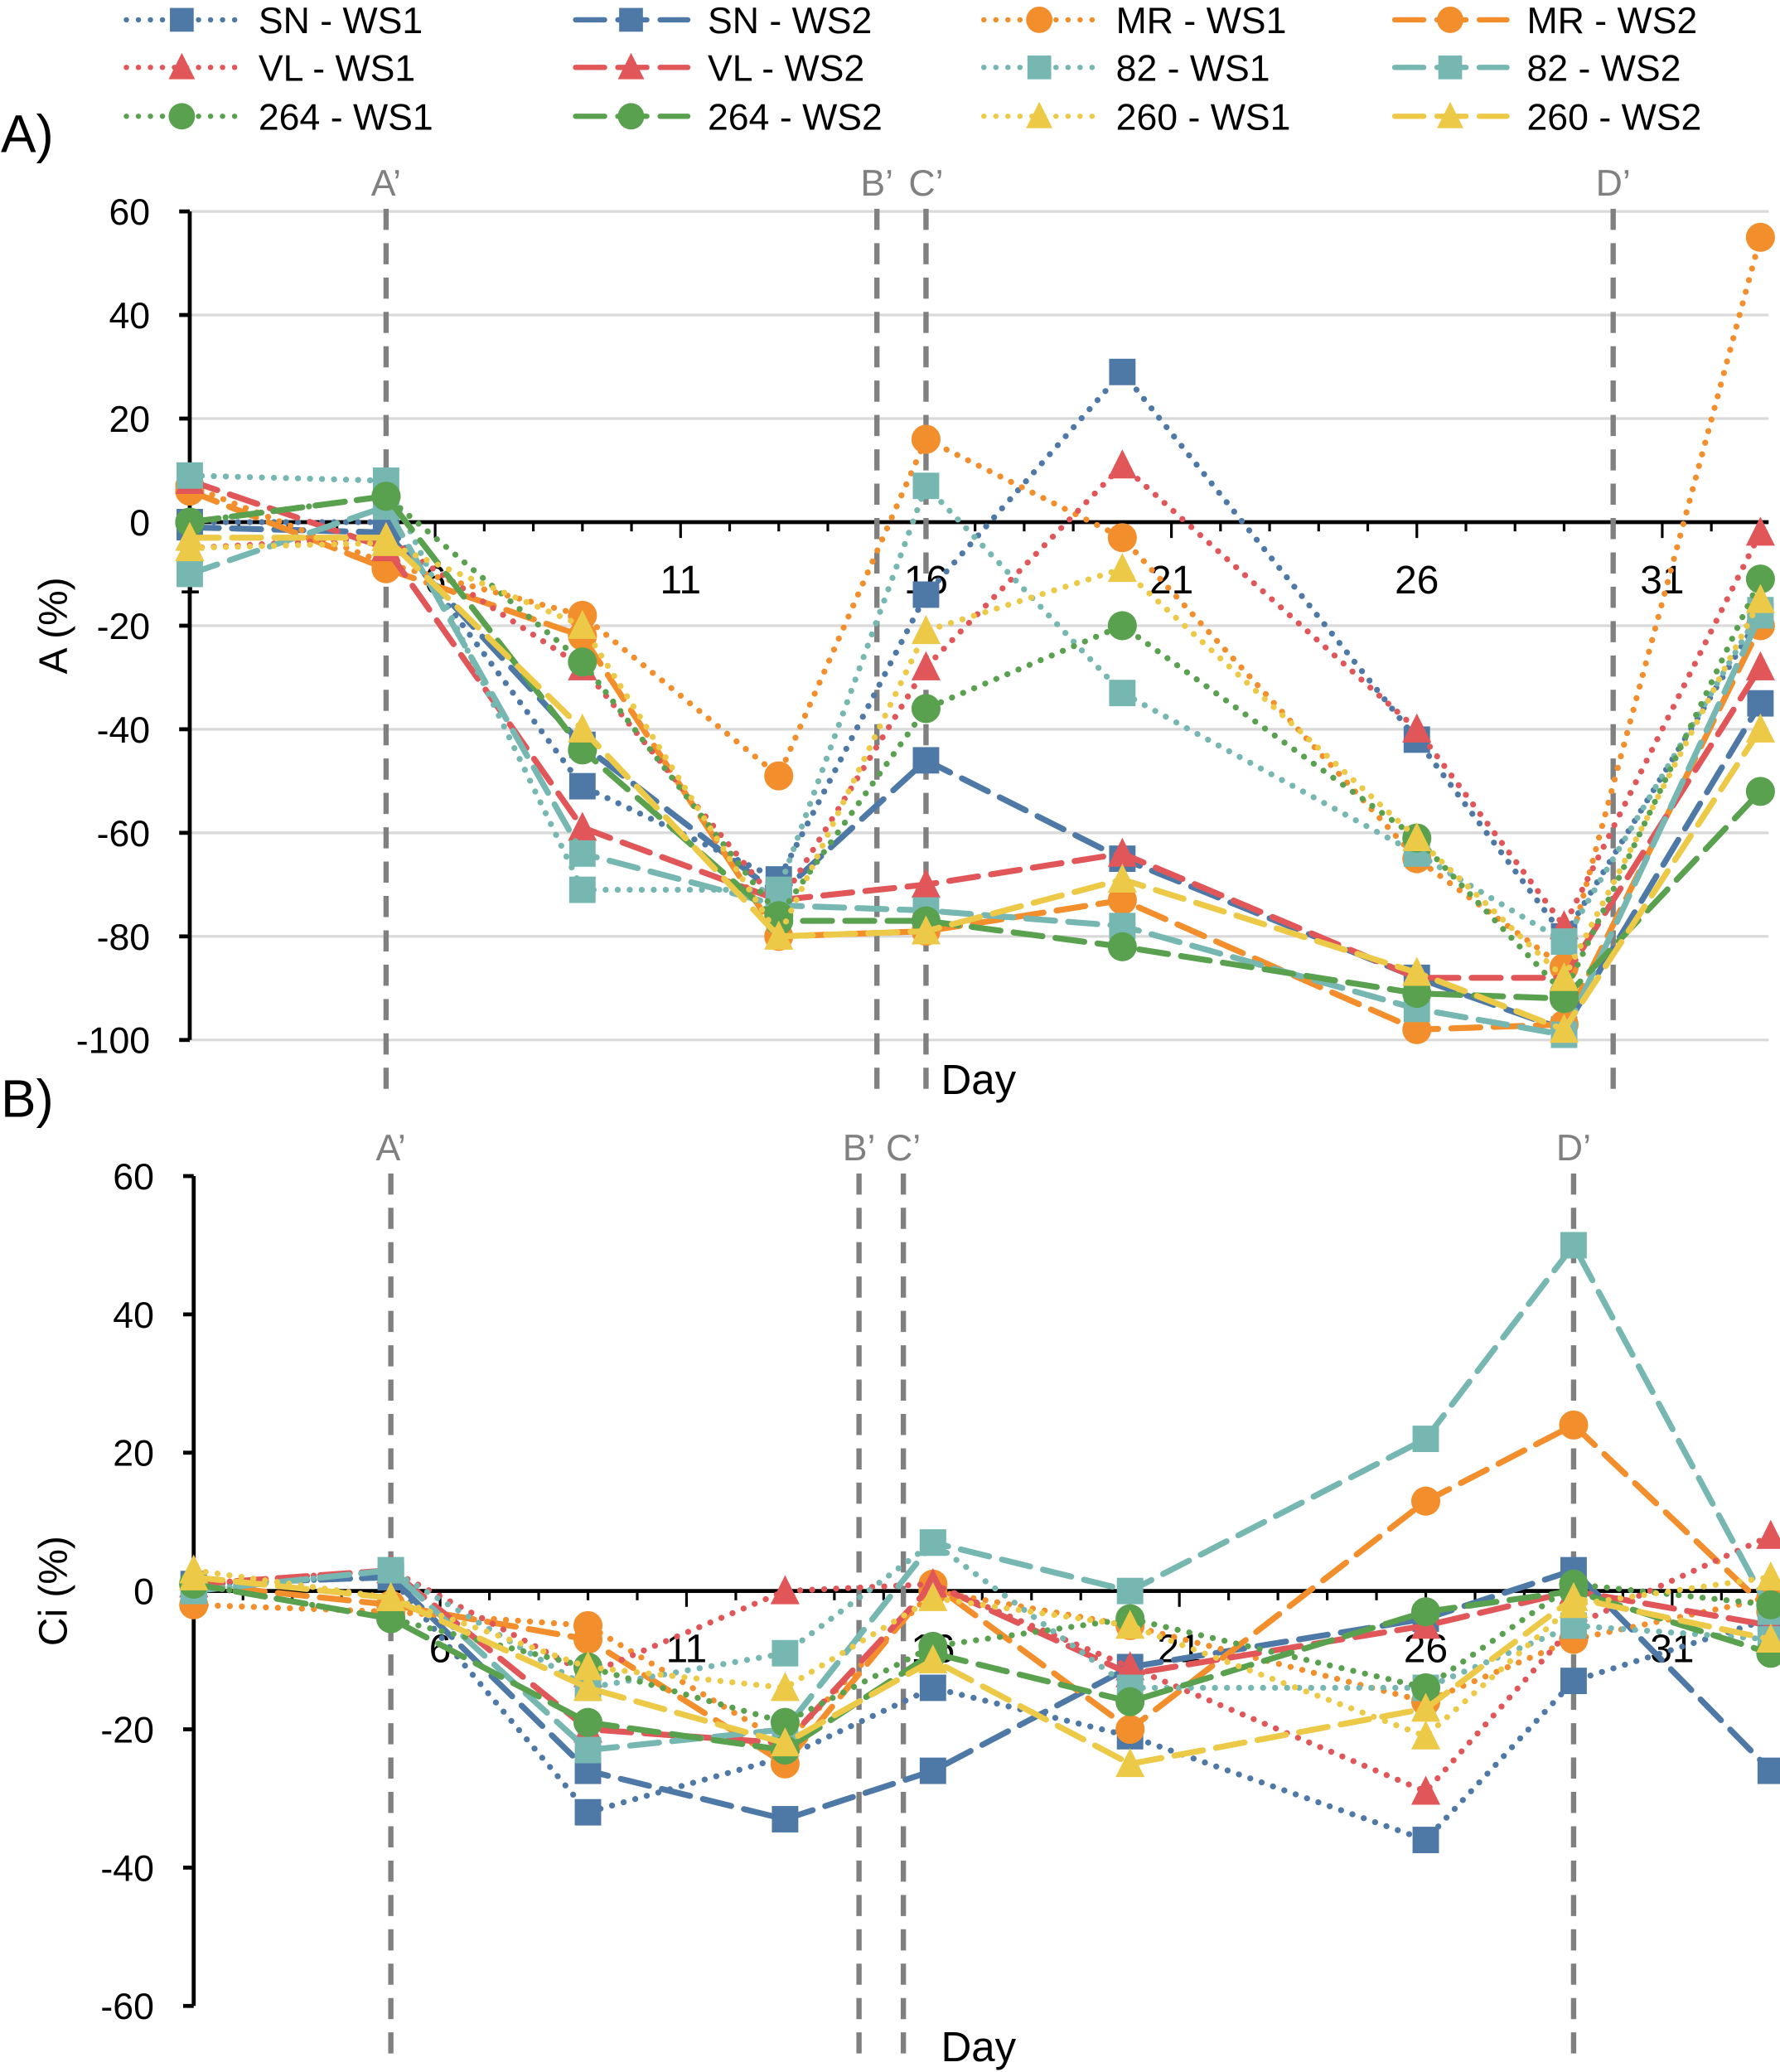 The image size is (1780, 2072). Describe the element at coordinates (859, 1148) in the screenshot. I see `event-label: B’` at that location.